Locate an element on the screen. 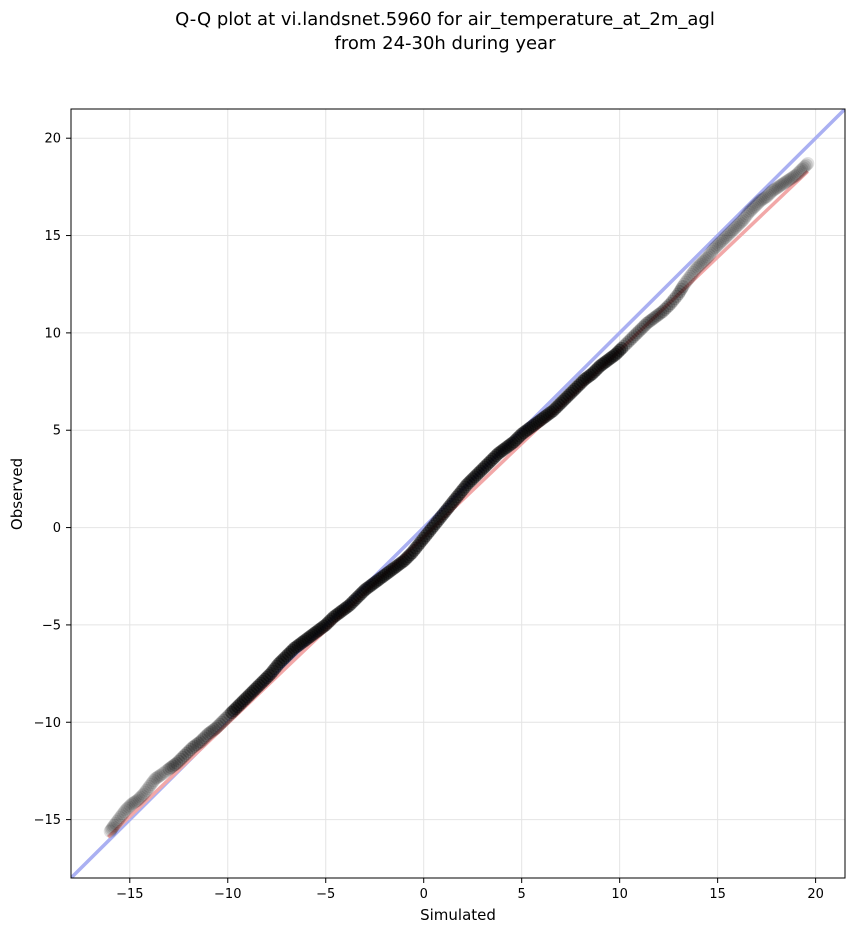 The image size is (854, 934). x-tick-label: −15 is located at coordinates (129, 894).